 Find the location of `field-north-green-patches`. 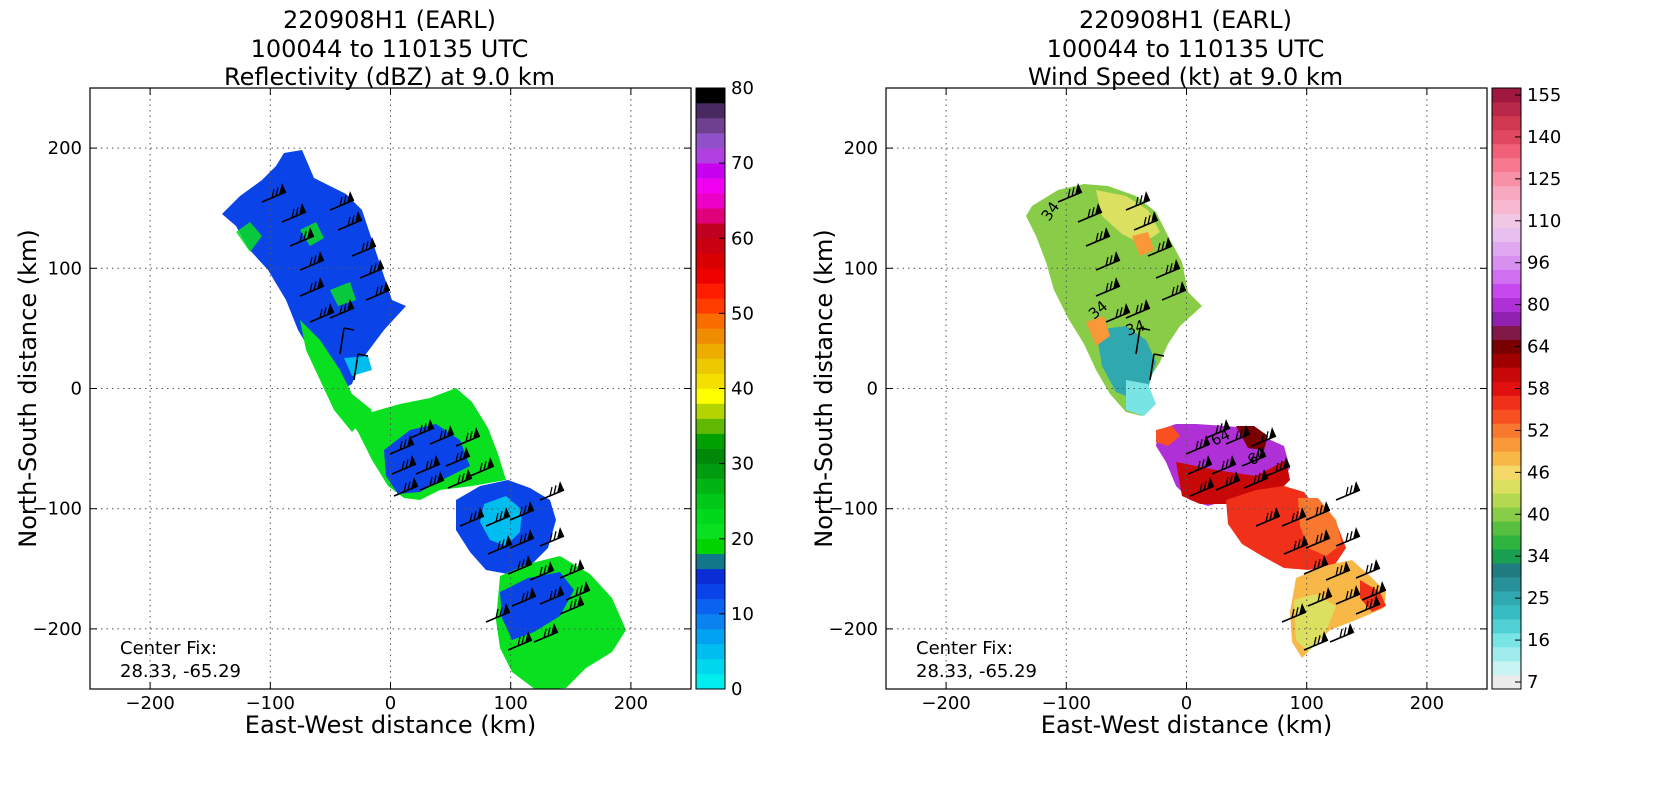

field-north-green-patches is located at coordinates (296, 264).